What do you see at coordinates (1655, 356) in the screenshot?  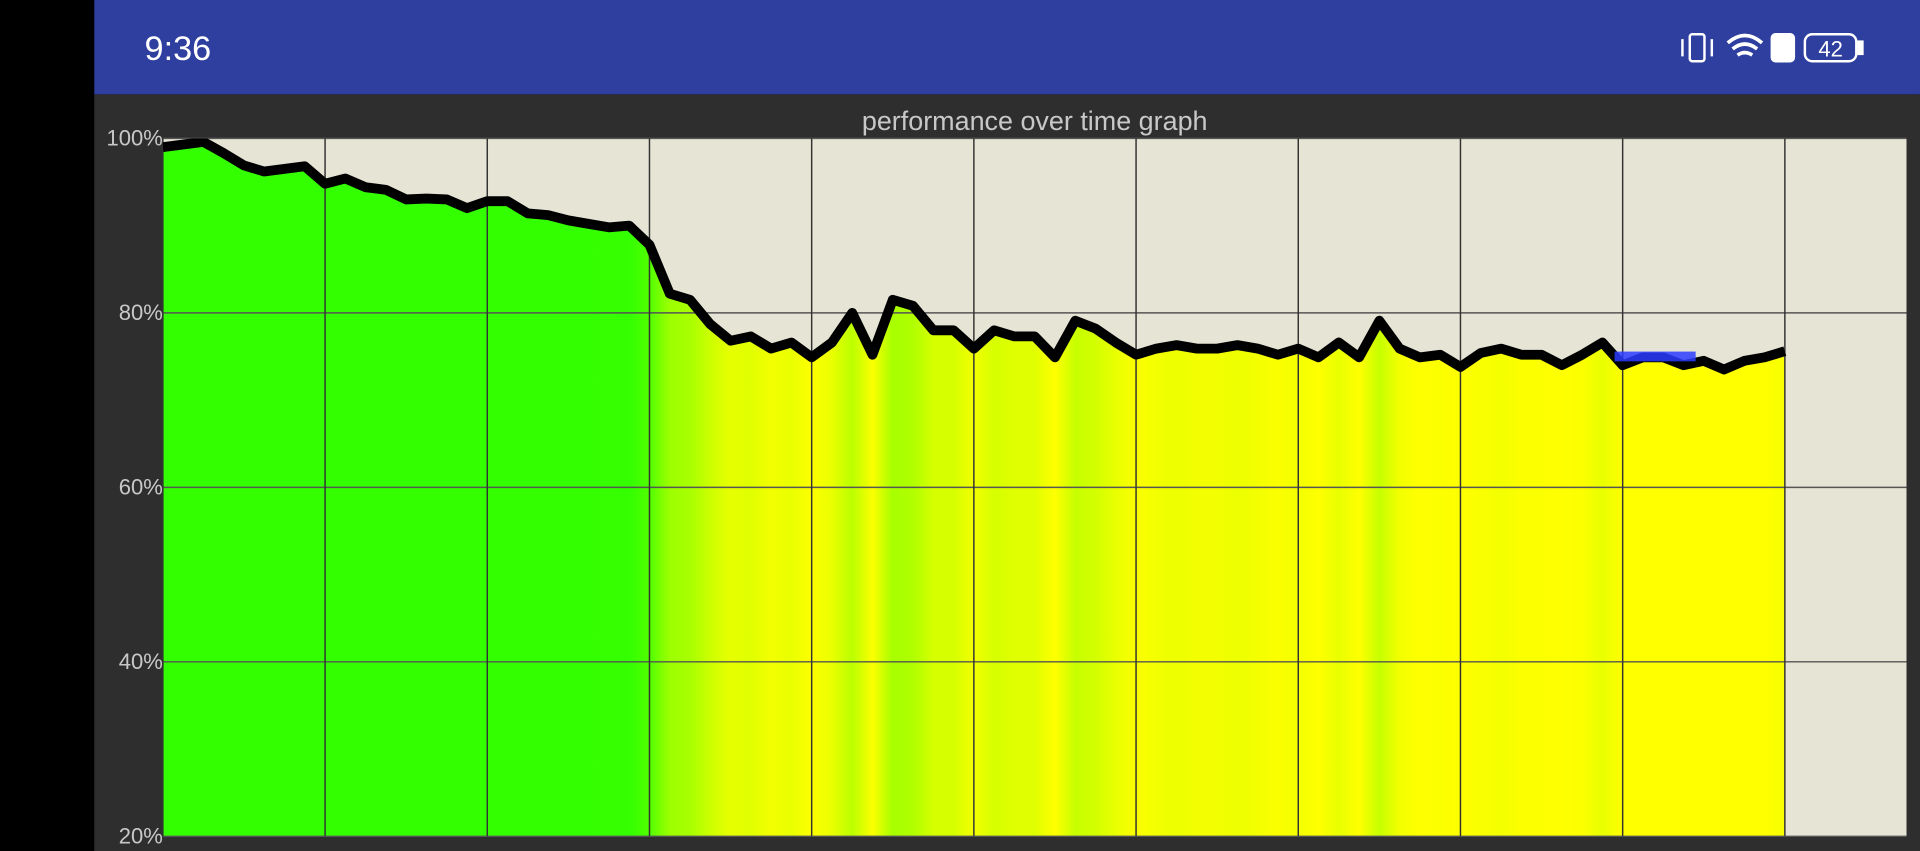 I see `highlight-marker` at bounding box center [1655, 356].